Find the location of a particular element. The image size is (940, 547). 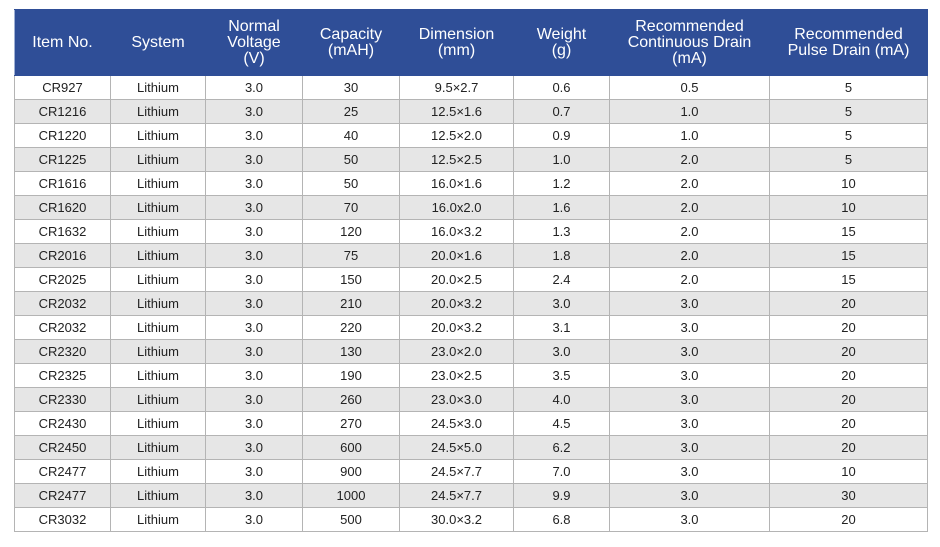

header-cell: Dimension (mm) is located at coordinates (456, 42).